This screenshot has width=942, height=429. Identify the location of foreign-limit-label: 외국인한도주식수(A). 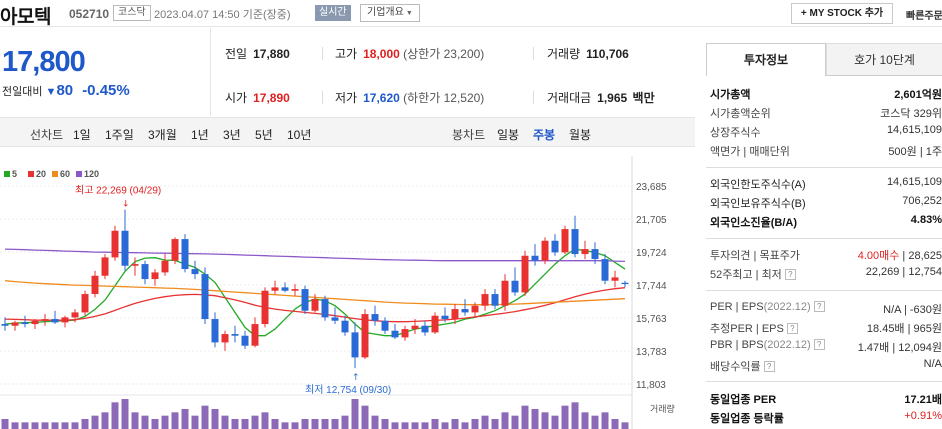
(758, 185).